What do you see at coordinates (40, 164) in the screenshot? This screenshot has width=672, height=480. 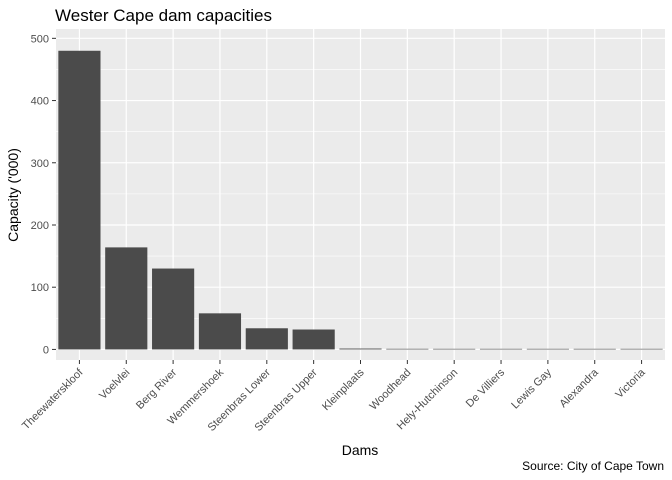 I see `y-tick-label: 300` at bounding box center [40, 164].